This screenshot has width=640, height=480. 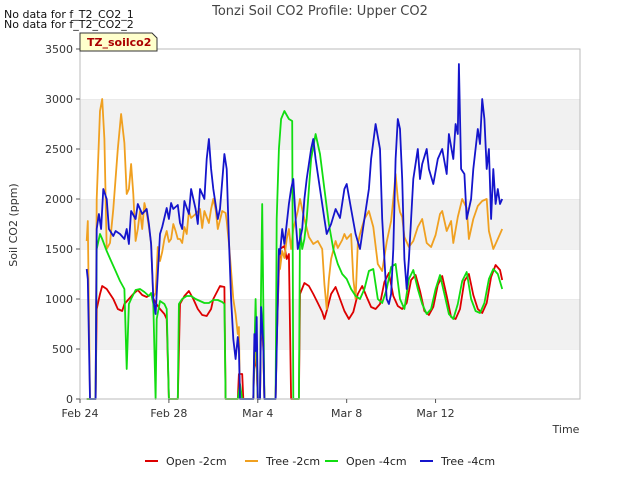 I want to click on x-tick-label: Mar 8, so click(x=346, y=413).